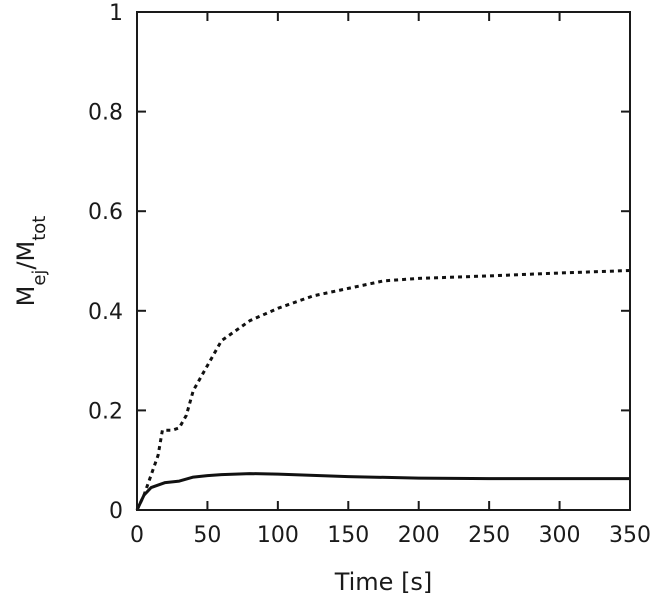 The height and width of the screenshot is (598, 656). Describe the element at coordinates (137, 535) in the screenshot. I see `x-tick-label: 0` at that location.